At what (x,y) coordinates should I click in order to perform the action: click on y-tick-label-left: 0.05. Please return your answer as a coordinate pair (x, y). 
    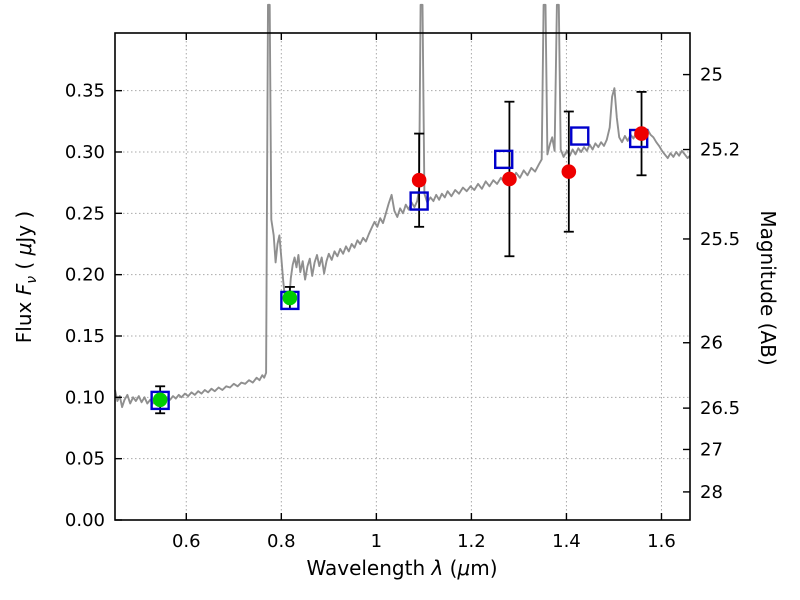
    Looking at the image, I should click on (85, 459).